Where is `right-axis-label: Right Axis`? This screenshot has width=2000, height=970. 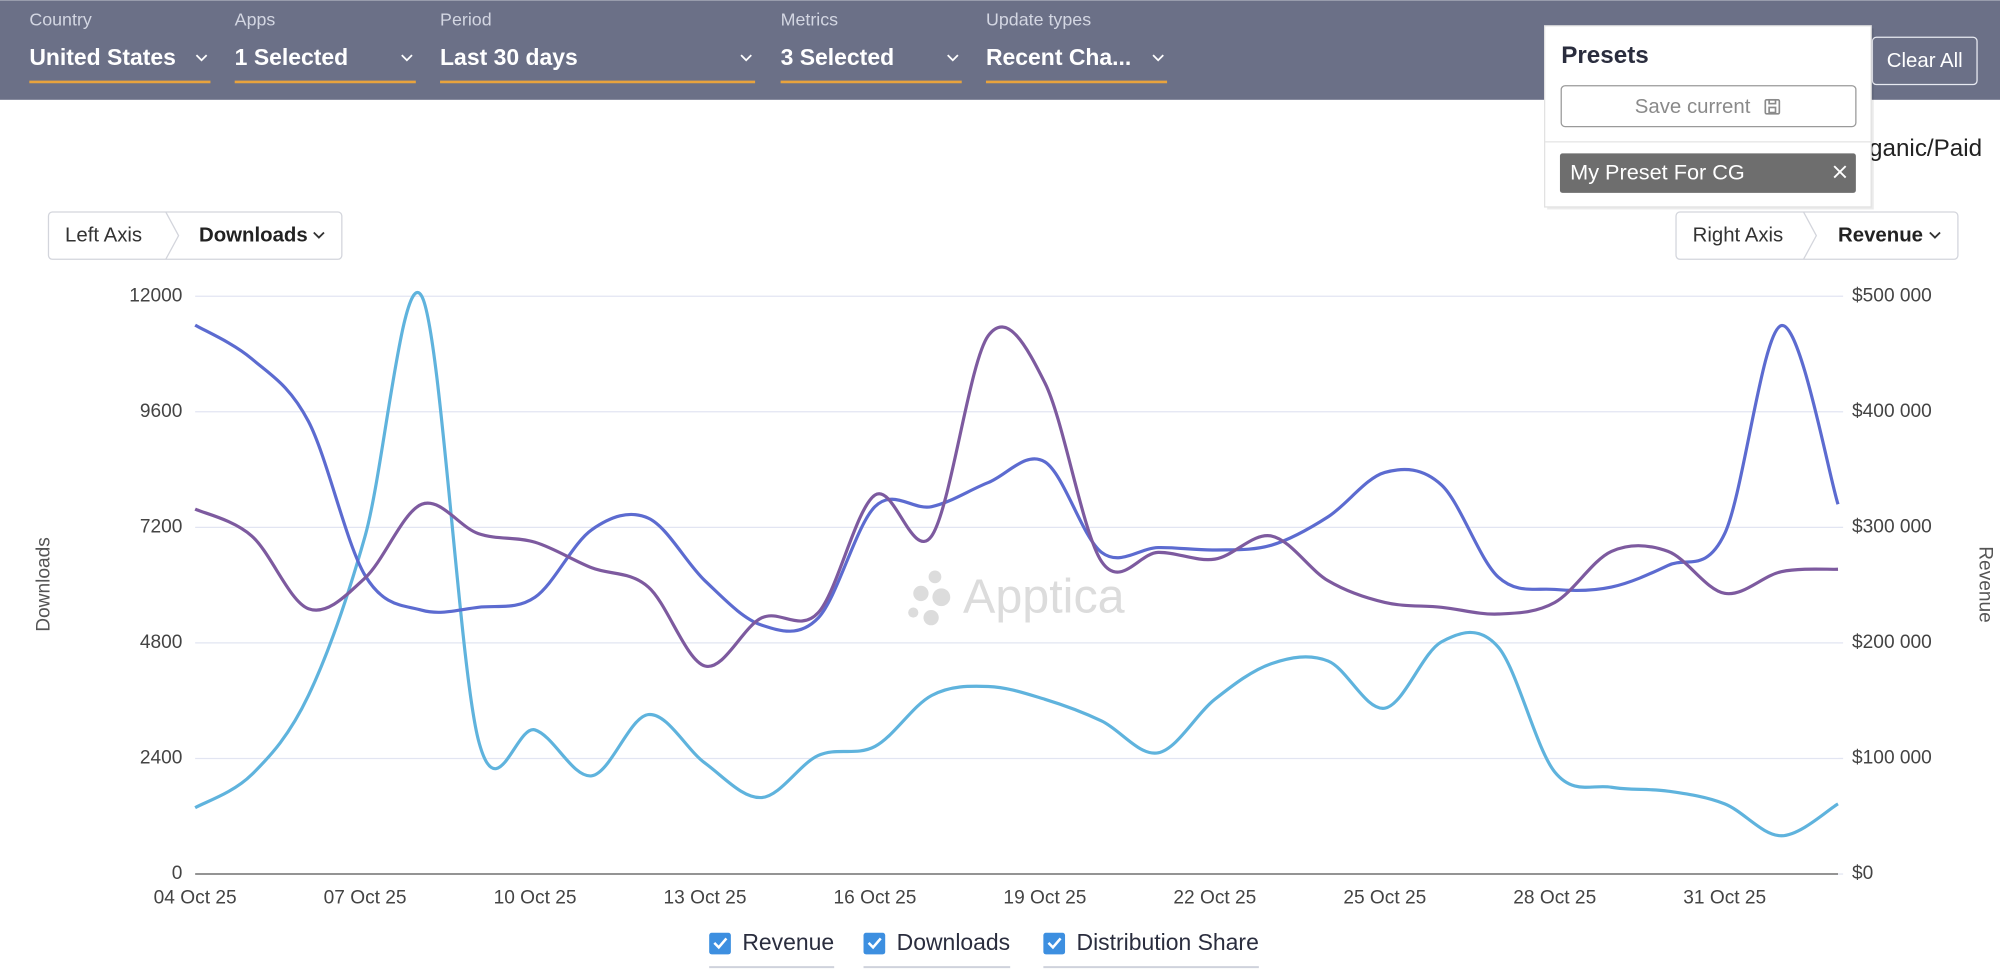 right-axis-label: Right Axis is located at coordinates (1738, 236).